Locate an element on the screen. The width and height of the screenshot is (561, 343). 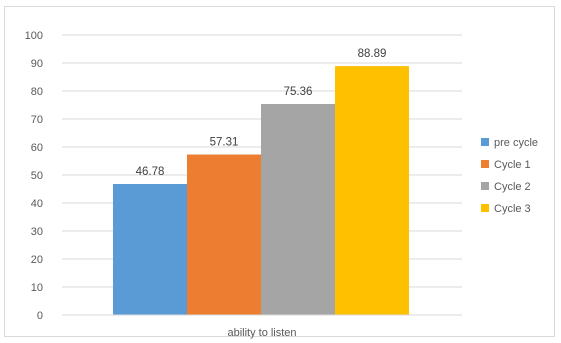
legend-label: Cycle 1 is located at coordinates (512, 165).